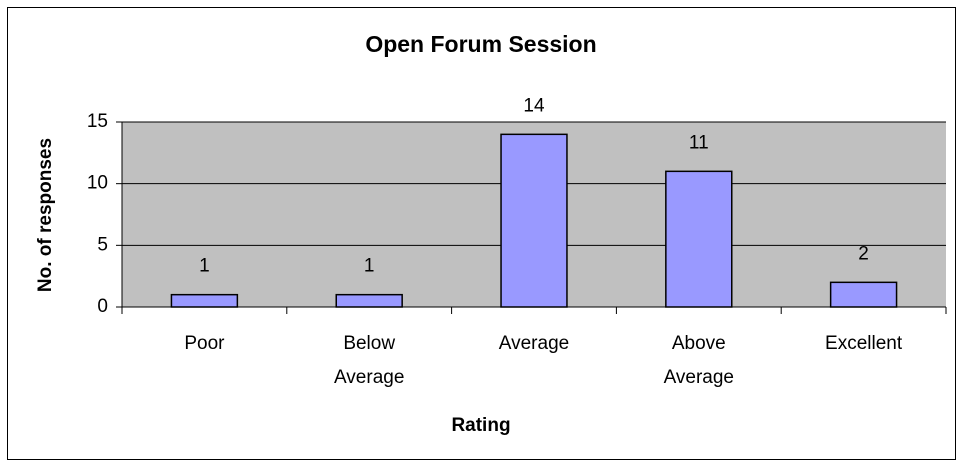 This screenshot has height=470, width=962. I want to click on data-label: 14, so click(534, 105).